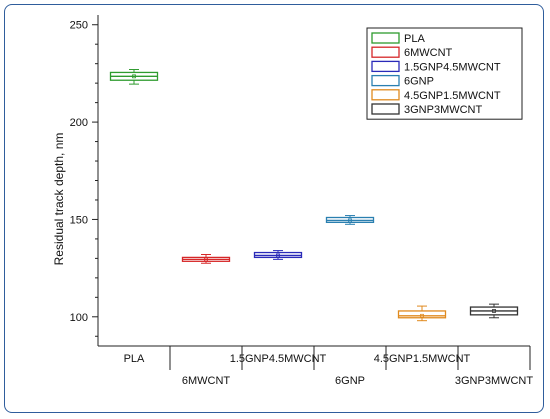 This screenshot has width=550, height=419. Describe the element at coordinates (59, 199) in the screenshot. I see `y-axis-label: Residual track depth, nm` at that location.